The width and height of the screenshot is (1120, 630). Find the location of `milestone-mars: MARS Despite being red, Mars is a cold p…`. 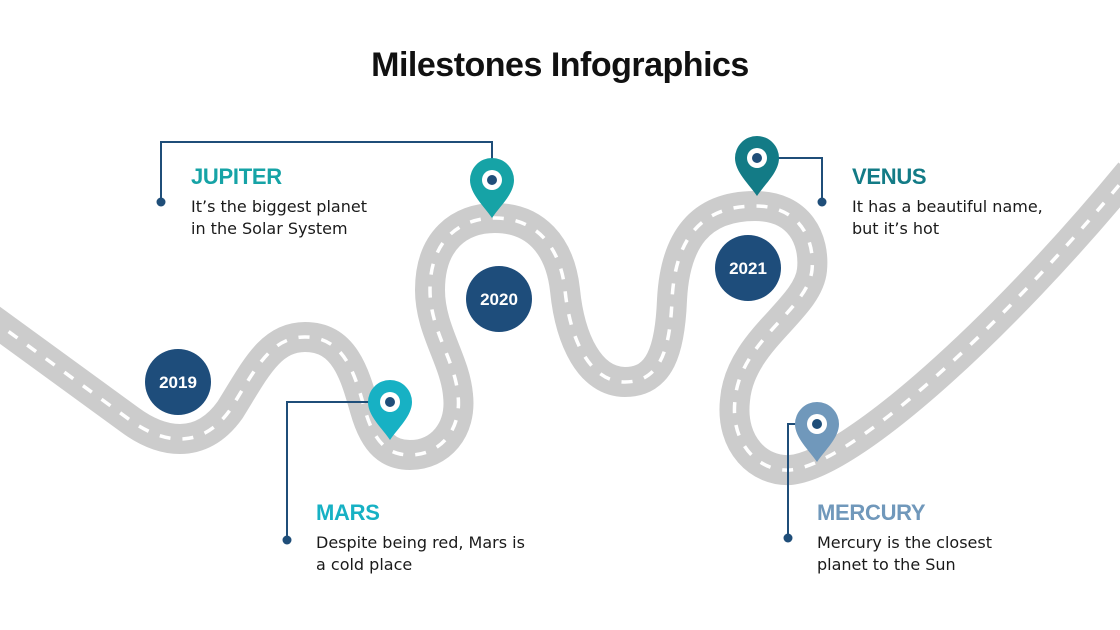

milestone-mars: MARS Despite being red, Mars is a cold p… is located at coordinates (420, 538).